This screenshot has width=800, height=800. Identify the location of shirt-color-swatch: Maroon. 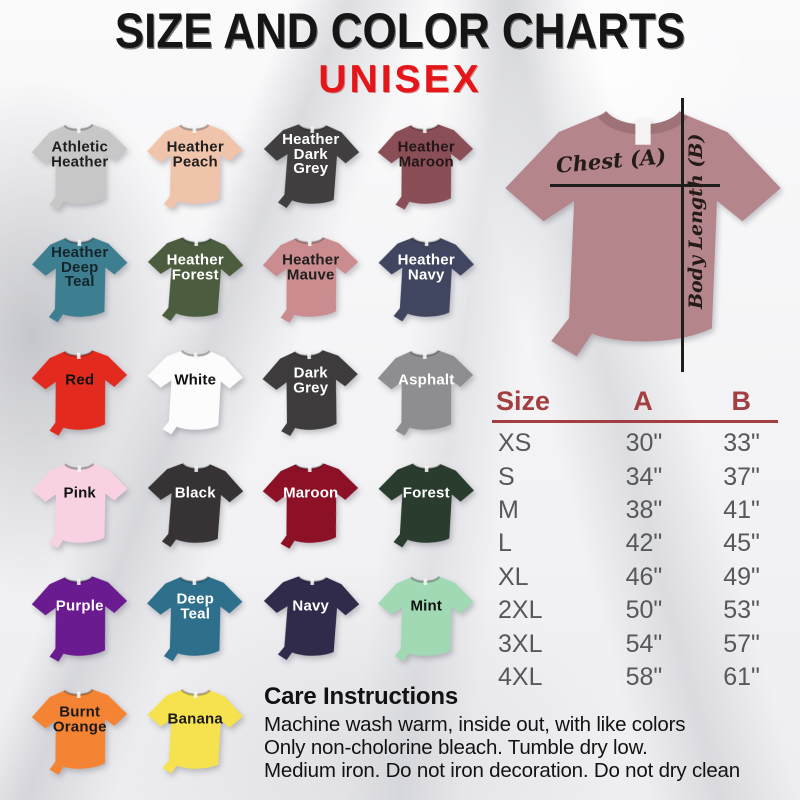
(311, 505).